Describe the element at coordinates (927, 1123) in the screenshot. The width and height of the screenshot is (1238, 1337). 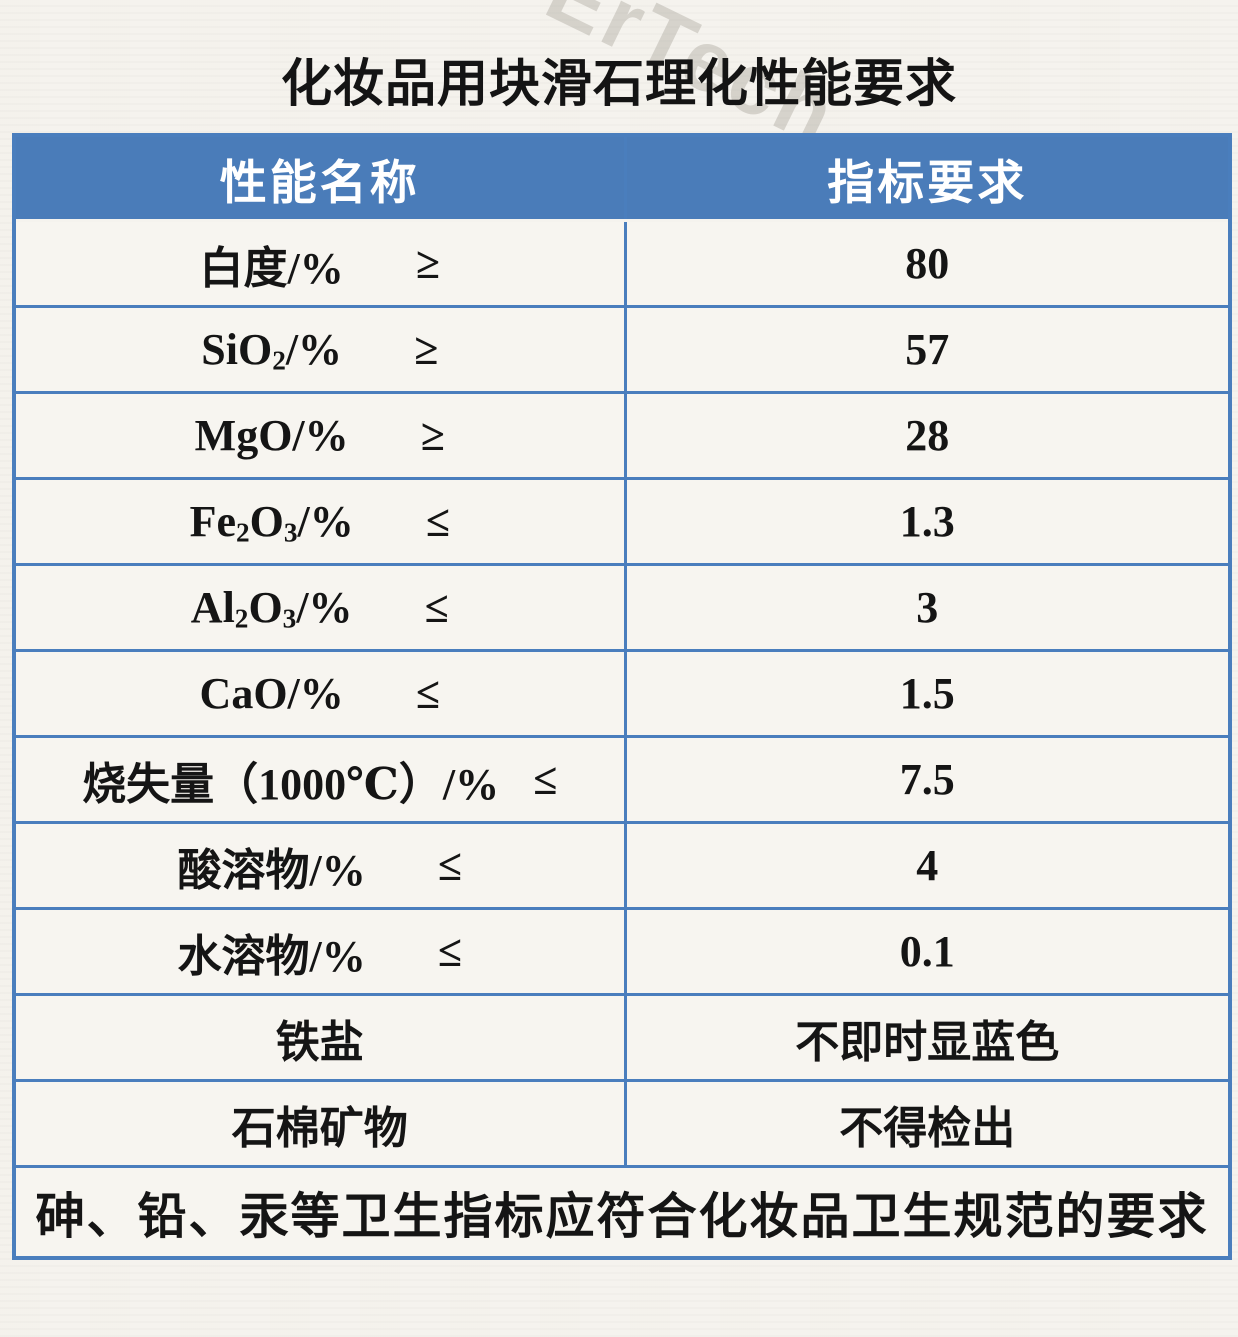
I see `requirement-cell: 不得检出` at that location.